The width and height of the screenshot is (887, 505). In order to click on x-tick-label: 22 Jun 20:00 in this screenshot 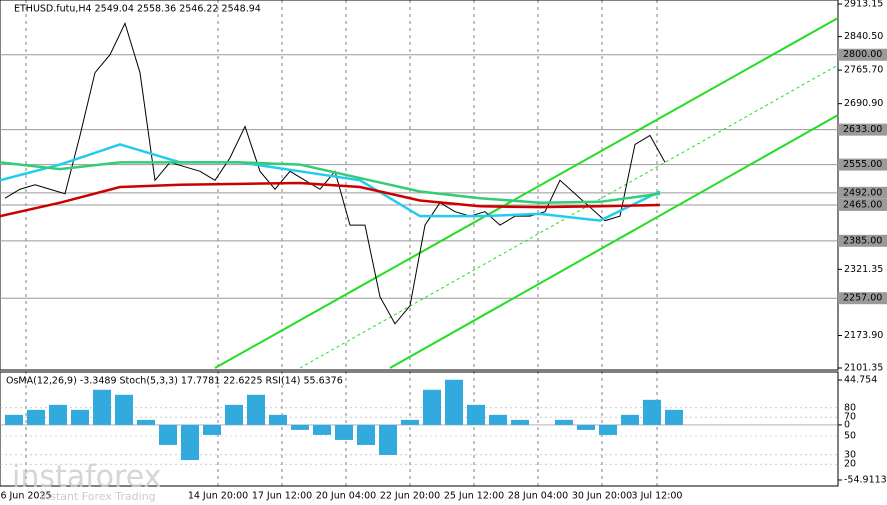, I will do `click(410, 496)`.